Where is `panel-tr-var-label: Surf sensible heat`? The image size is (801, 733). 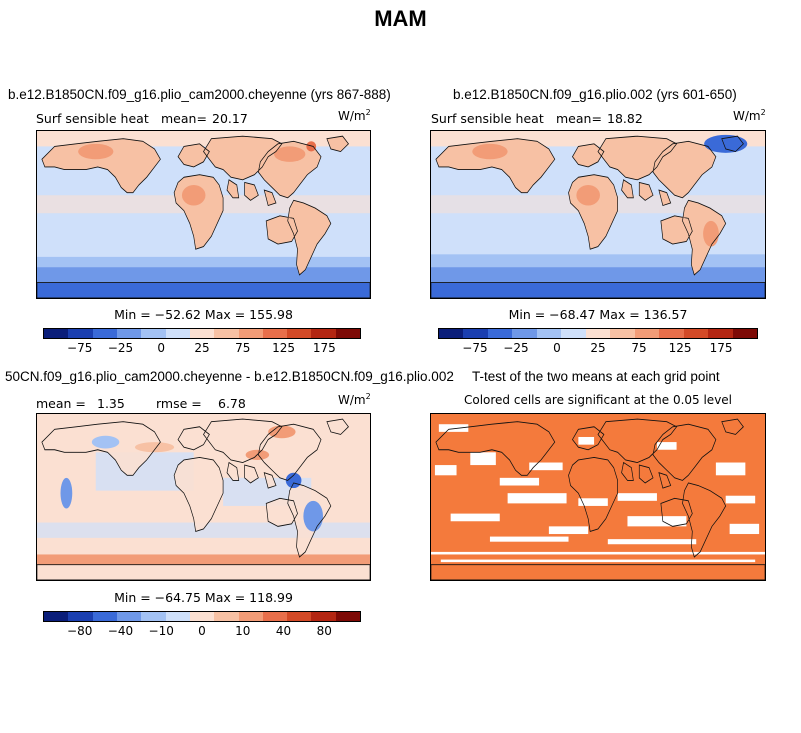 panel-tr-var-label: Surf sensible heat is located at coordinates (487, 118).